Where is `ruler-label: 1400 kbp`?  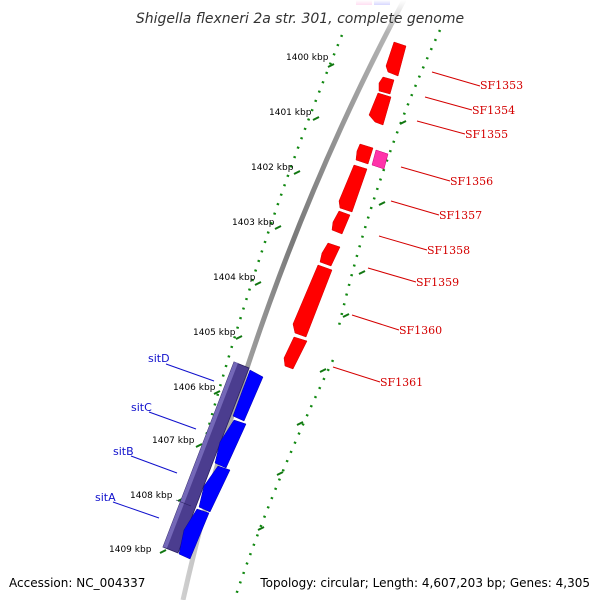
ruler-label: 1400 kbp is located at coordinates (307, 58).